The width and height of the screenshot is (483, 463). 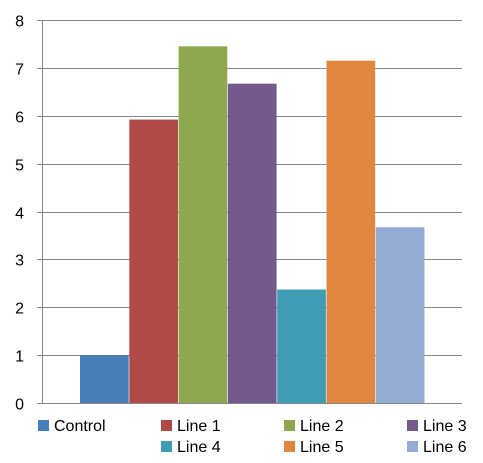 I want to click on y-tick-label: 4, so click(x=19, y=214).